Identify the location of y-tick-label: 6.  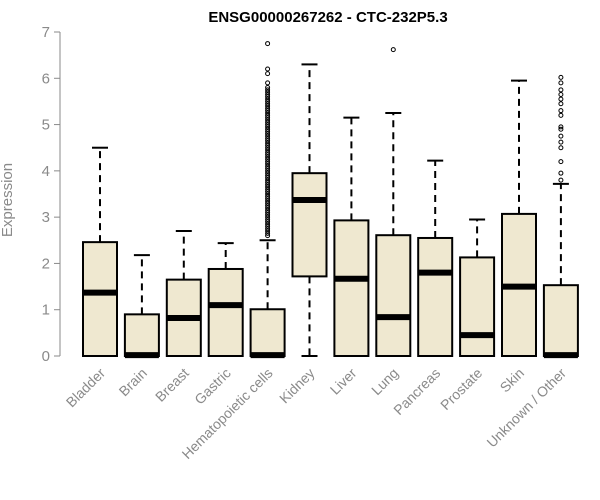
(46, 78).